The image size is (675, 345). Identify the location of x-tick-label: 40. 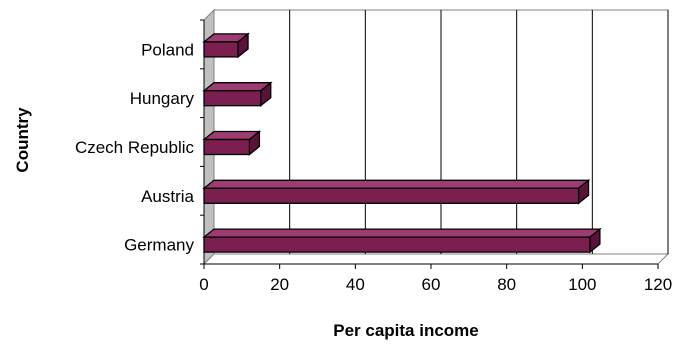
(355, 284).